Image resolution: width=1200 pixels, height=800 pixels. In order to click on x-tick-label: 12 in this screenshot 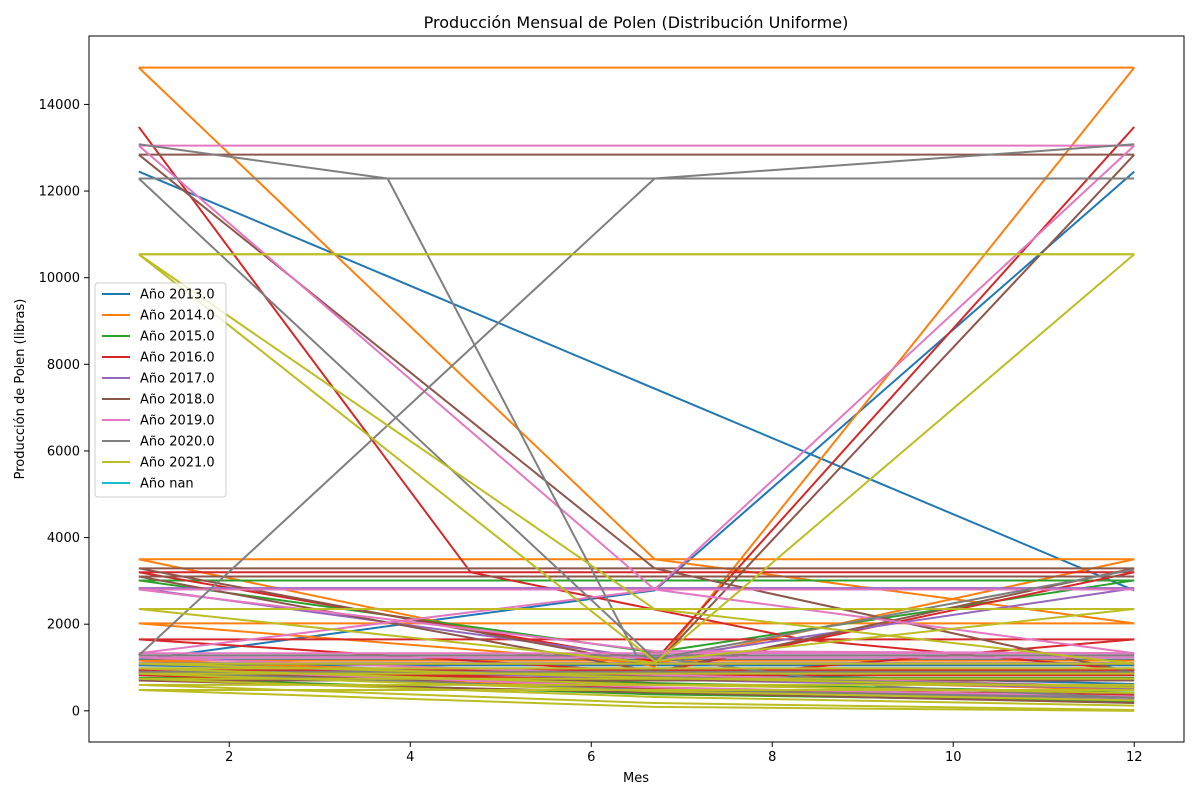, I will do `click(1134, 757)`.